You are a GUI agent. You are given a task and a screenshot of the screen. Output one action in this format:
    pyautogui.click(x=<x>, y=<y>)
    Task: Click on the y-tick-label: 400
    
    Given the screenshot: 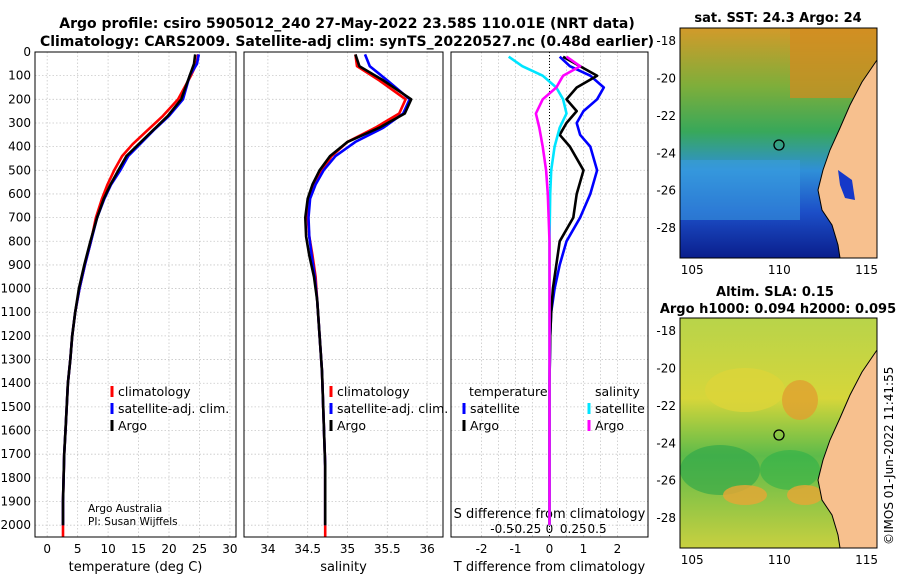 What is the action you would take?
    pyautogui.click(x=19, y=147)
    